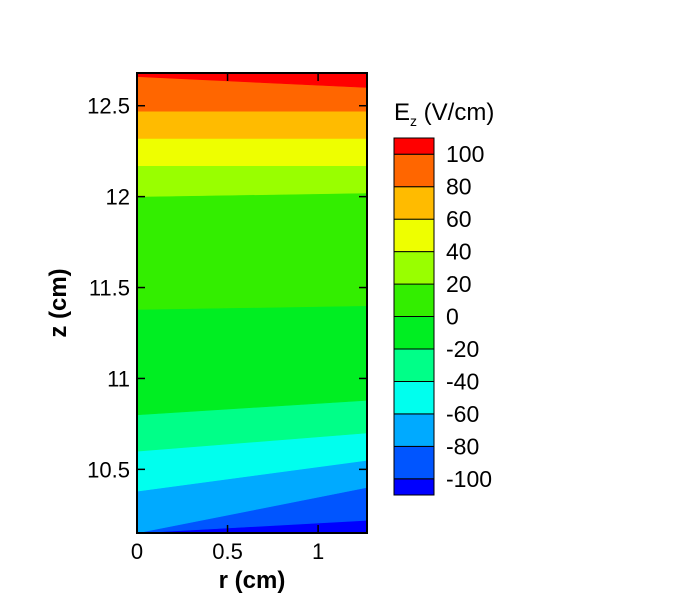  I want to click on colorbar-tick-label: -80, so click(462, 446).